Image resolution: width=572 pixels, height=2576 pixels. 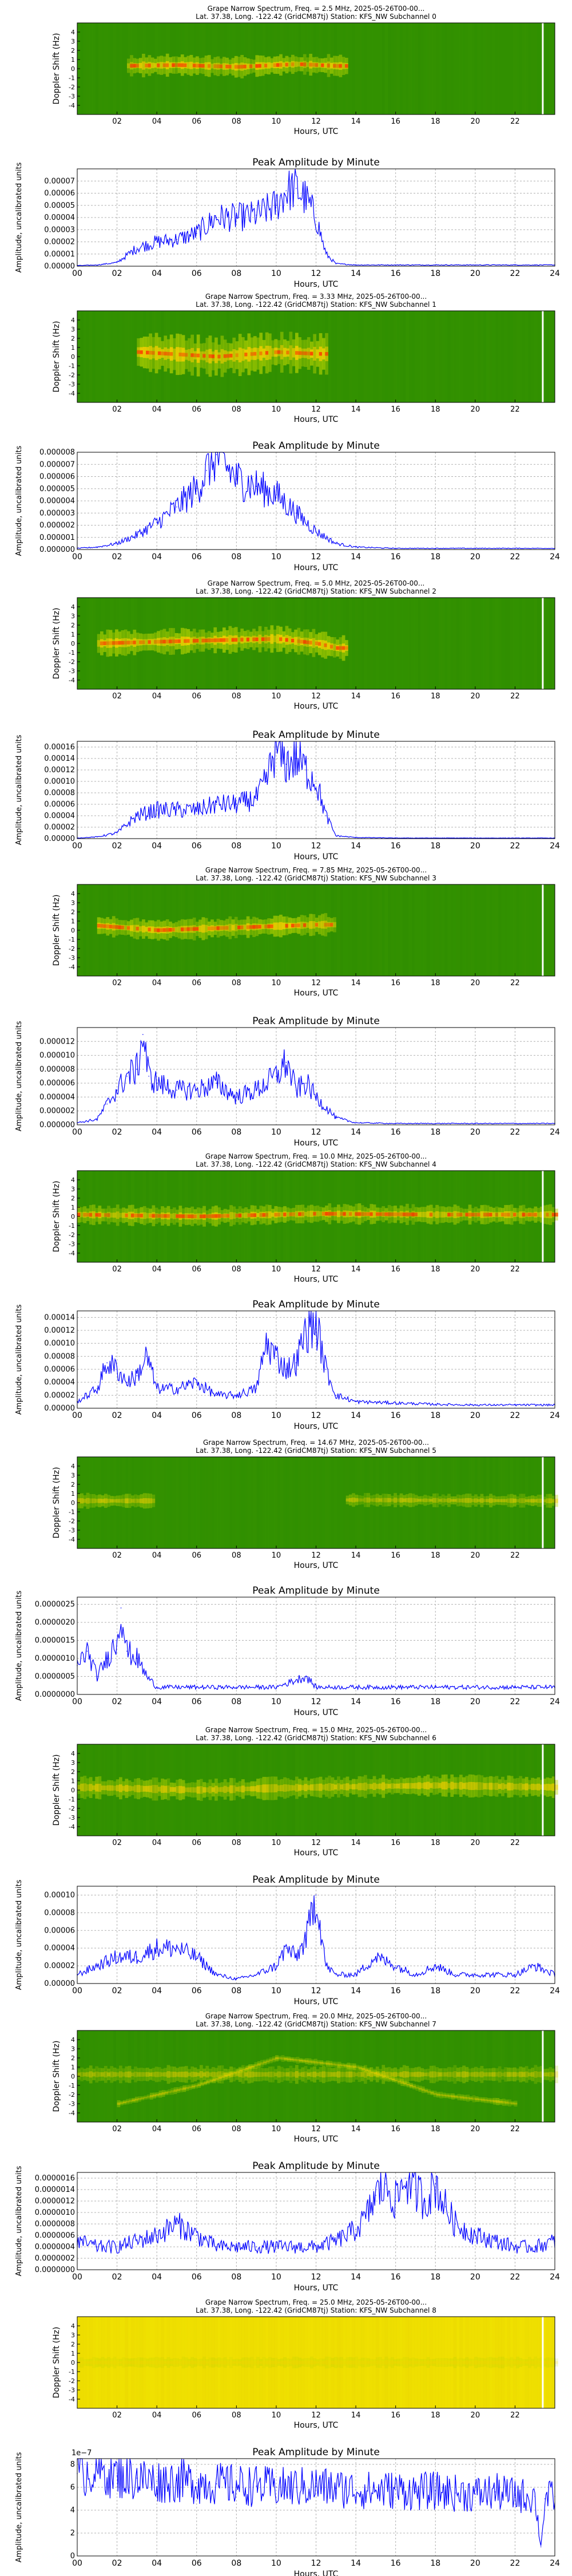 What do you see at coordinates (19, 1076) in the screenshot?
I see `y-axis-label: Amplitude, uncalibrated units` at bounding box center [19, 1076].